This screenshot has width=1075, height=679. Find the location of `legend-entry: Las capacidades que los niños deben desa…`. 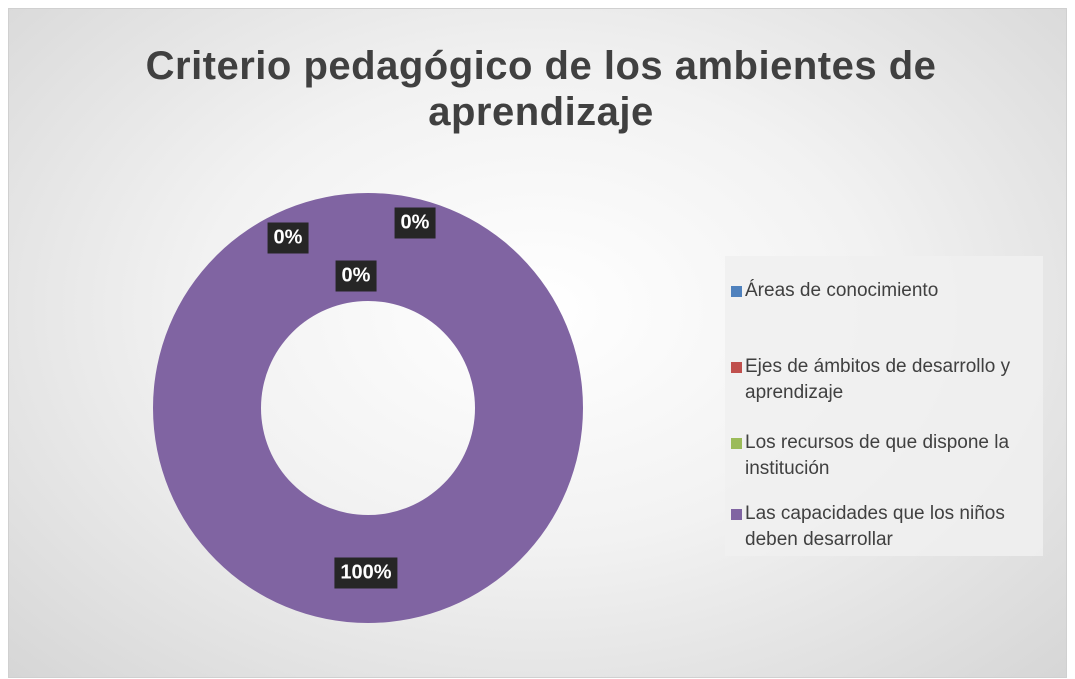

legend-entry: Las capacidades que los niños deben desa… is located at coordinates (884, 527).